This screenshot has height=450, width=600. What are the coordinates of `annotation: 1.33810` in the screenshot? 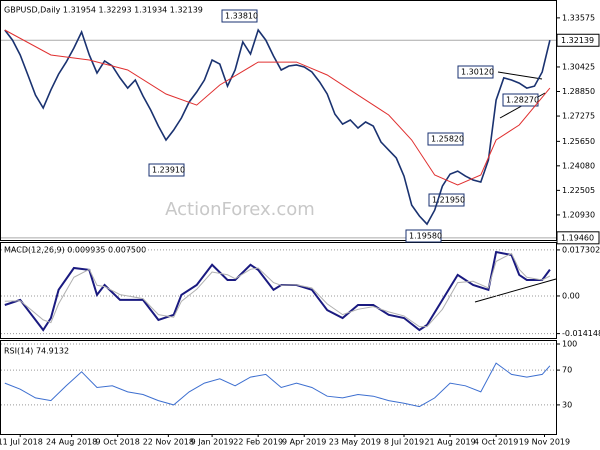 It's located at (241, 16).